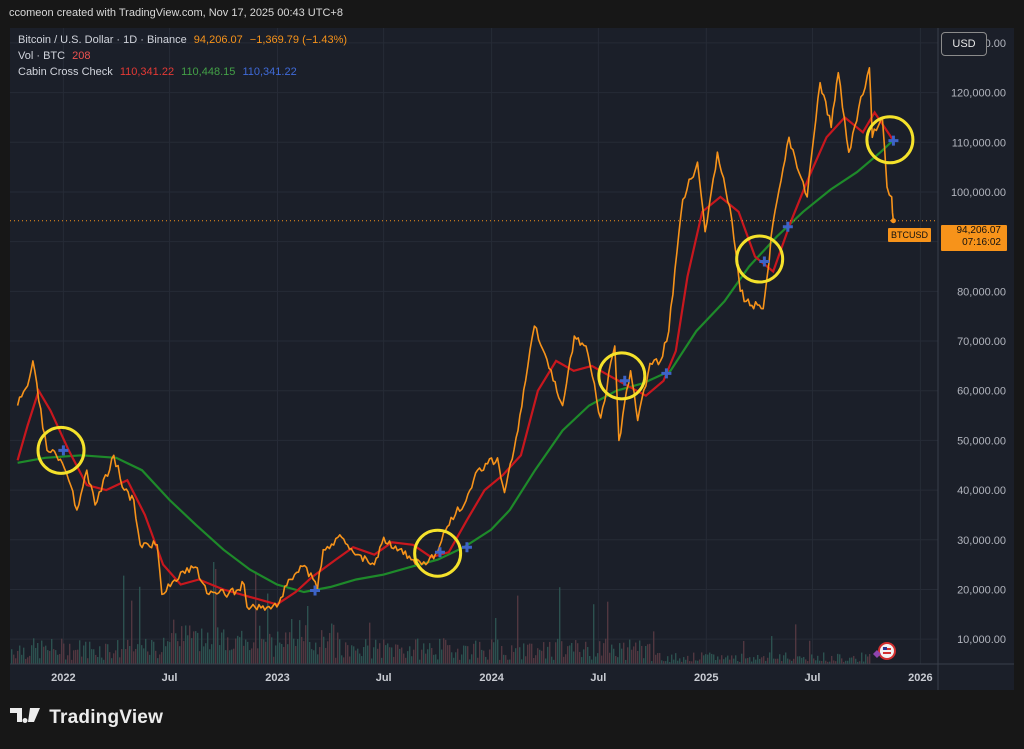  I want to click on y-tick-label: 100,000.00, so click(978, 193).